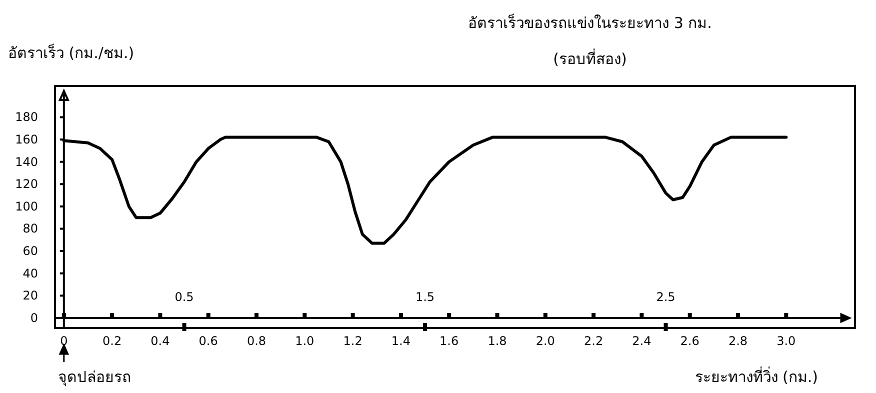 The width and height of the screenshot is (876, 393). Describe the element at coordinates (425, 297) in the screenshot. I see `x2-tick-label: 1.5` at that location.